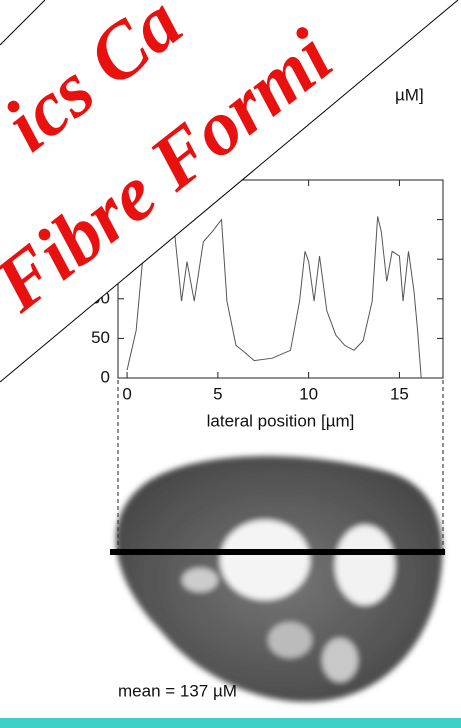 The width and height of the screenshot is (461, 728). What do you see at coordinates (308, 393) in the screenshot?
I see `x-tick-label: 10` at bounding box center [308, 393].